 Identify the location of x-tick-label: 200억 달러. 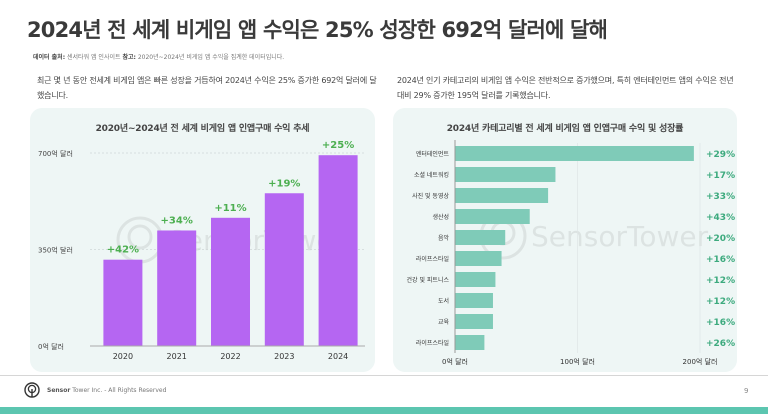
(700, 361).